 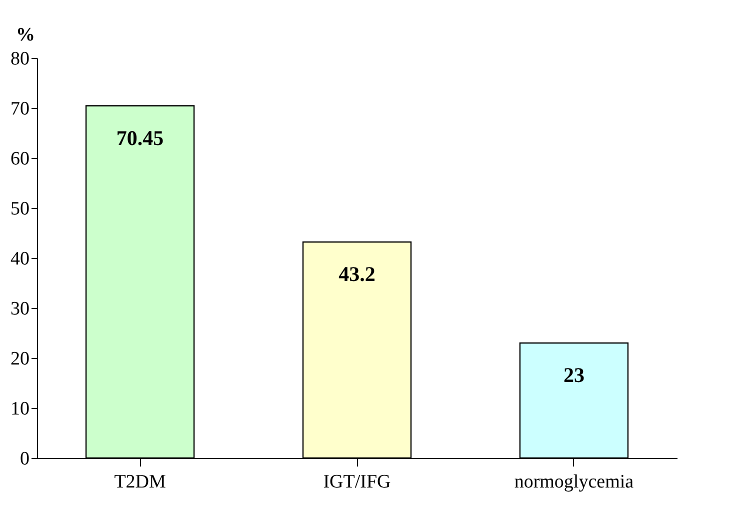 I want to click on x-tick-label: T2DM, so click(x=140, y=482).